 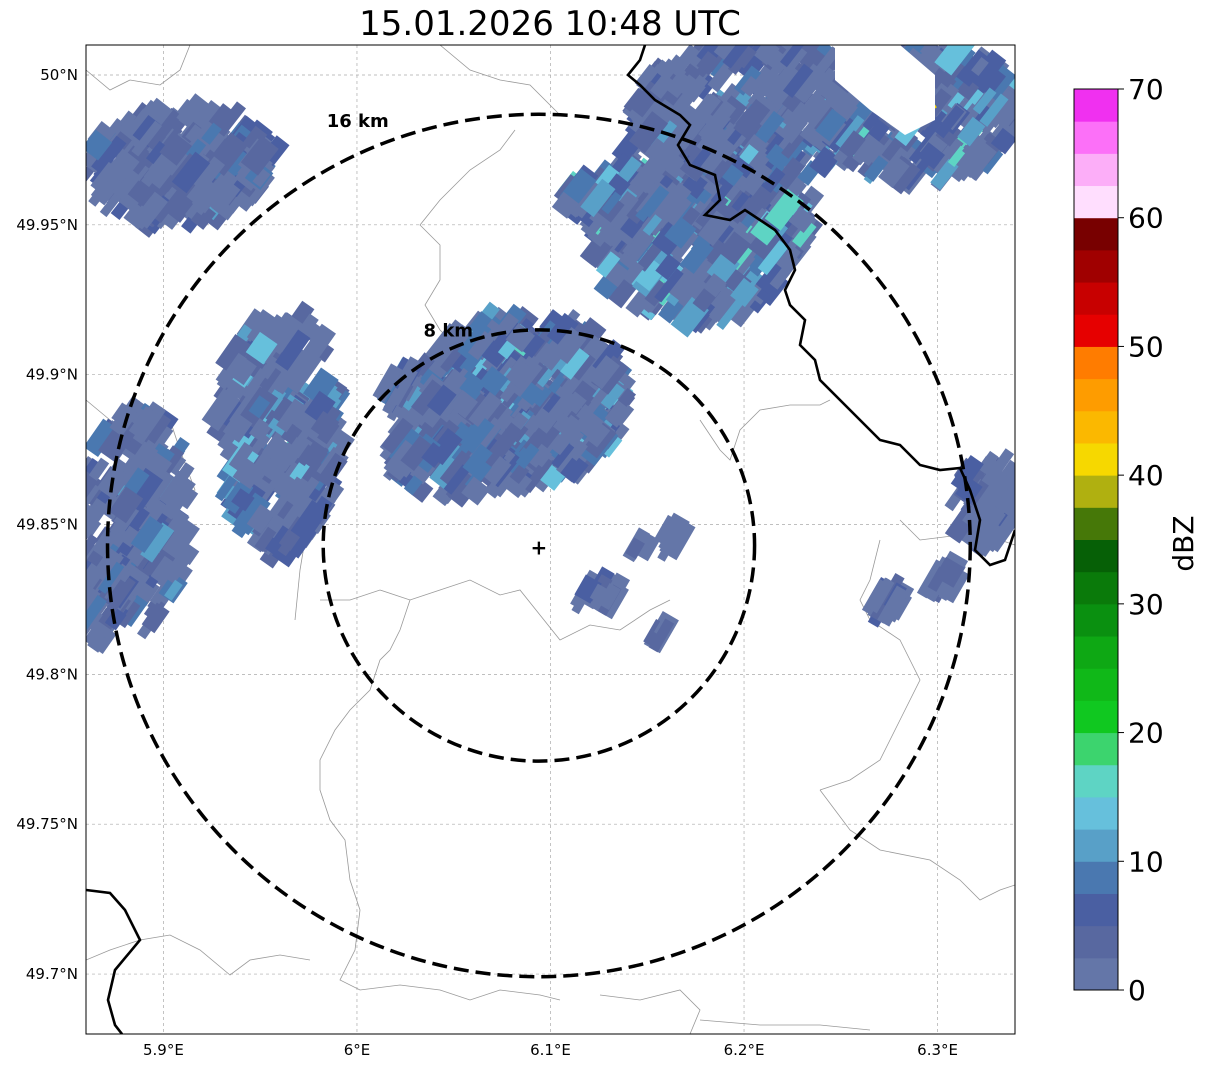 I want to click on lon-tick-label: 6.3°E, so click(x=937, y=1050).